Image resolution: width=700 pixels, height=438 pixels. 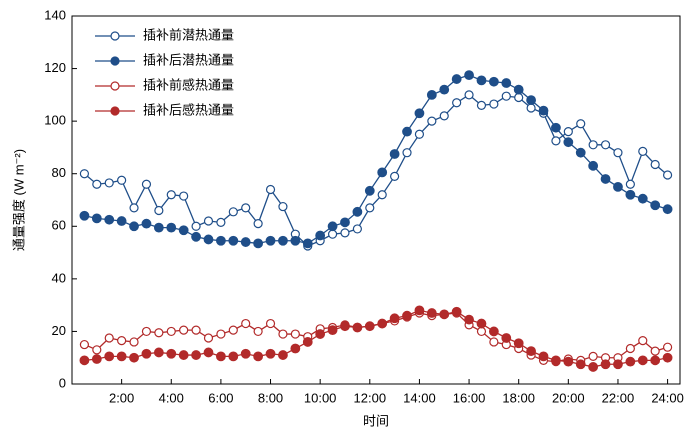 I want to click on x-axis-label: 时间, so click(x=376, y=420).